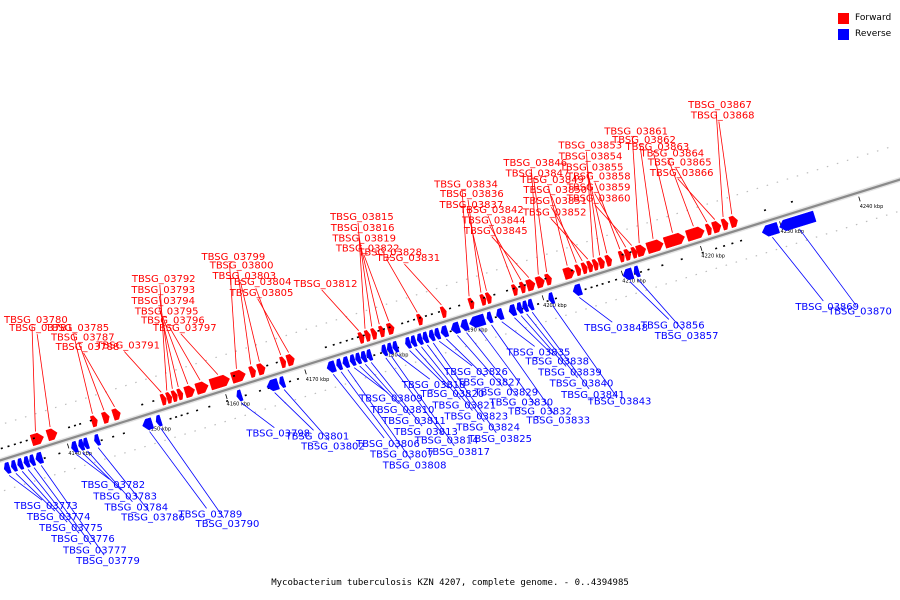  What do you see at coordinates (591, 167) in the screenshot?
I see `gene-label-tbsg-03855: TBSG_03855` at bounding box center [591, 167].